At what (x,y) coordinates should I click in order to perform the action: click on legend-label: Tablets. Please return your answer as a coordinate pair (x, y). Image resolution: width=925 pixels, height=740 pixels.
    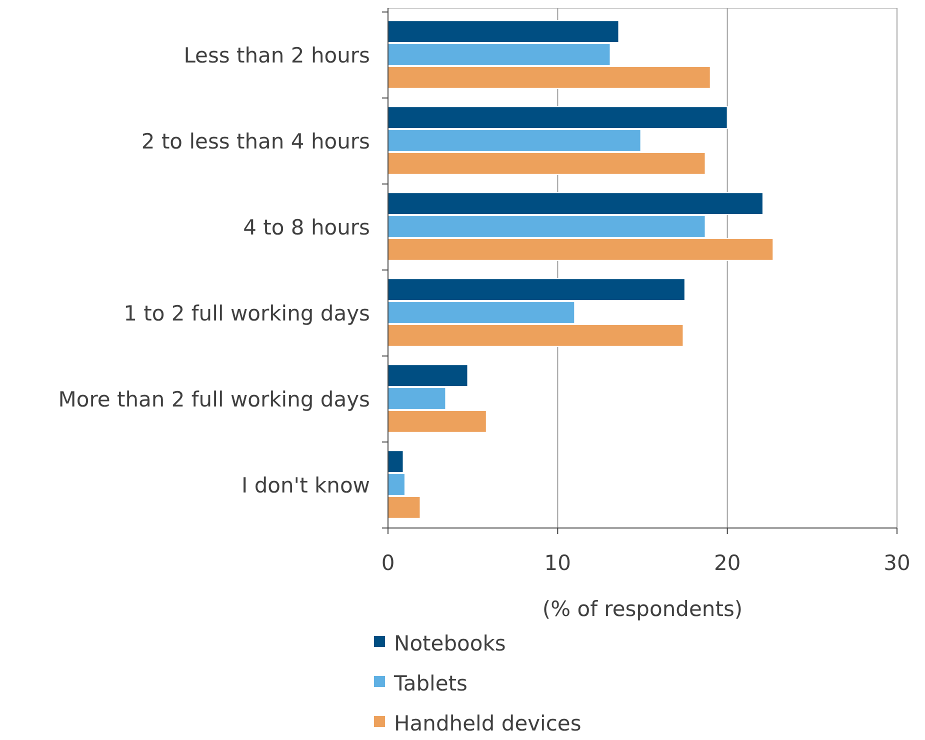
    Looking at the image, I should click on (430, 683).